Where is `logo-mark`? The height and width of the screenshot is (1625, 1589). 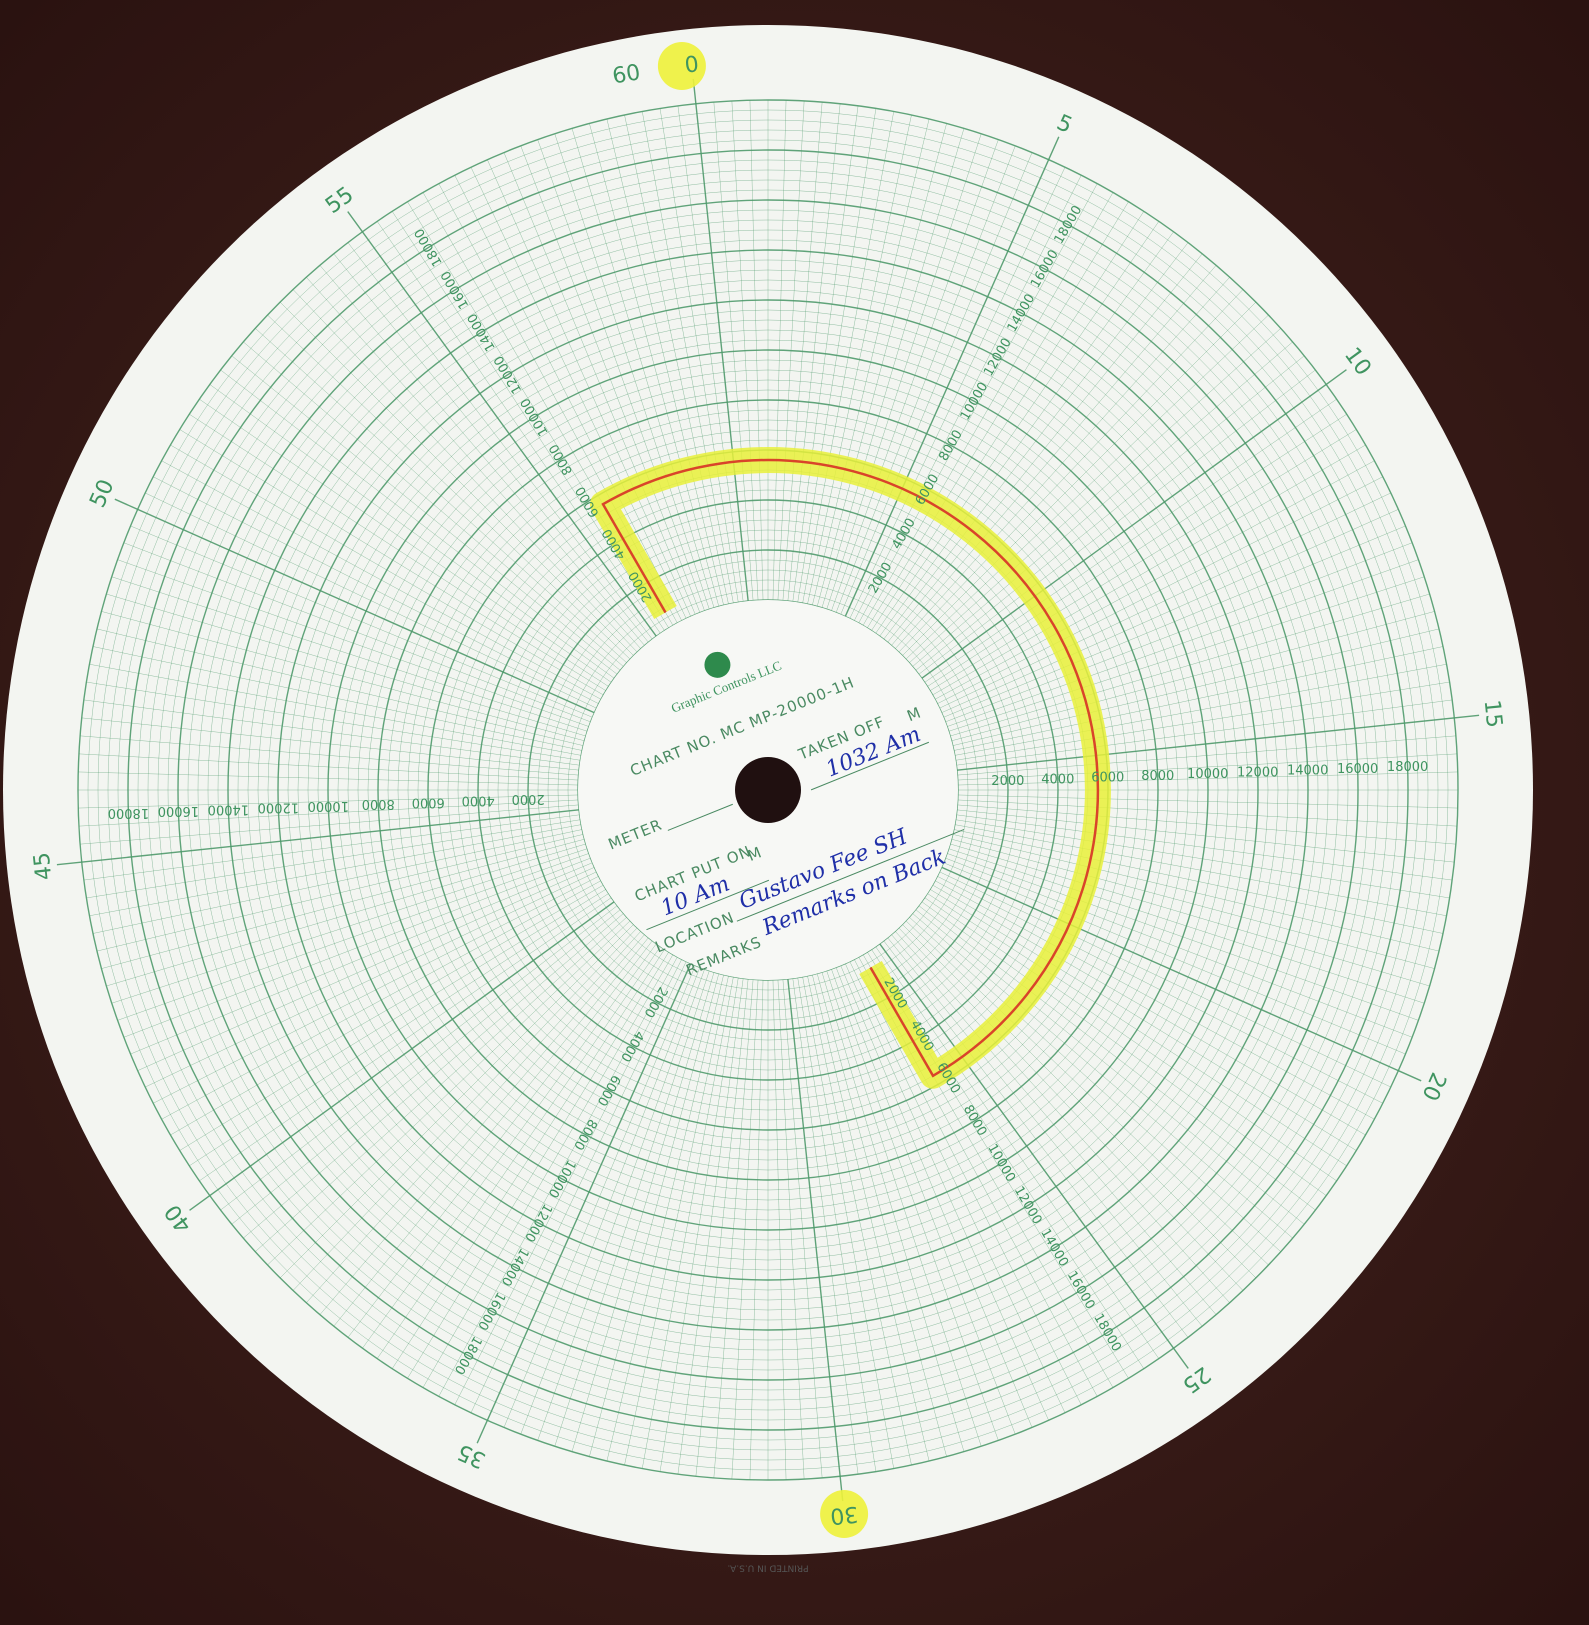
logo-mark is located at coordinates (717, 664).